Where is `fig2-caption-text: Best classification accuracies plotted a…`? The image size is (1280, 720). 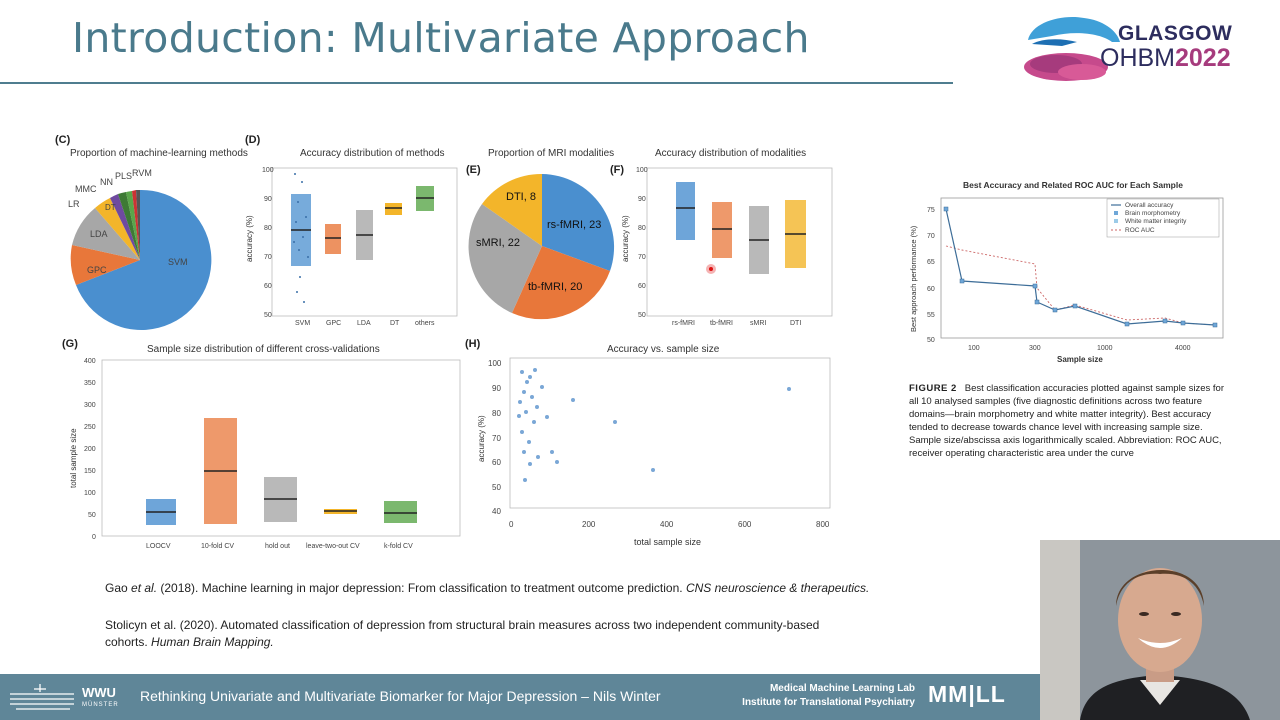 fig2-caption-text: Best classification accuracies plotted a… is located at coordinates (1066, 421).